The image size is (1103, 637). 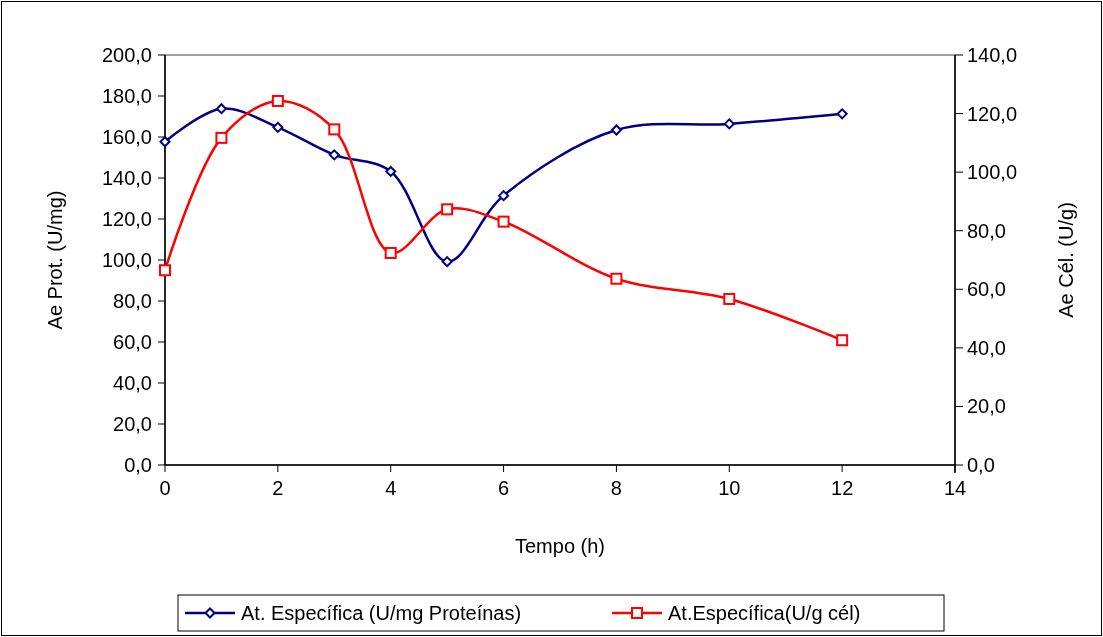 What do you see at coordinates (381, 613) in the screenshot?
I see `legend-label: At. Específica (U/mg Proteínas)` at bounding box center [381, 613].